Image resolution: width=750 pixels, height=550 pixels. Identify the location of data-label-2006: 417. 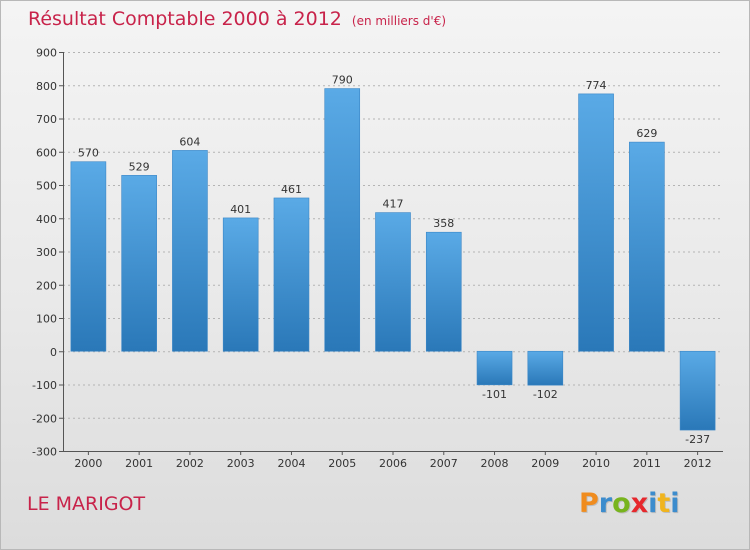
(393, 204).